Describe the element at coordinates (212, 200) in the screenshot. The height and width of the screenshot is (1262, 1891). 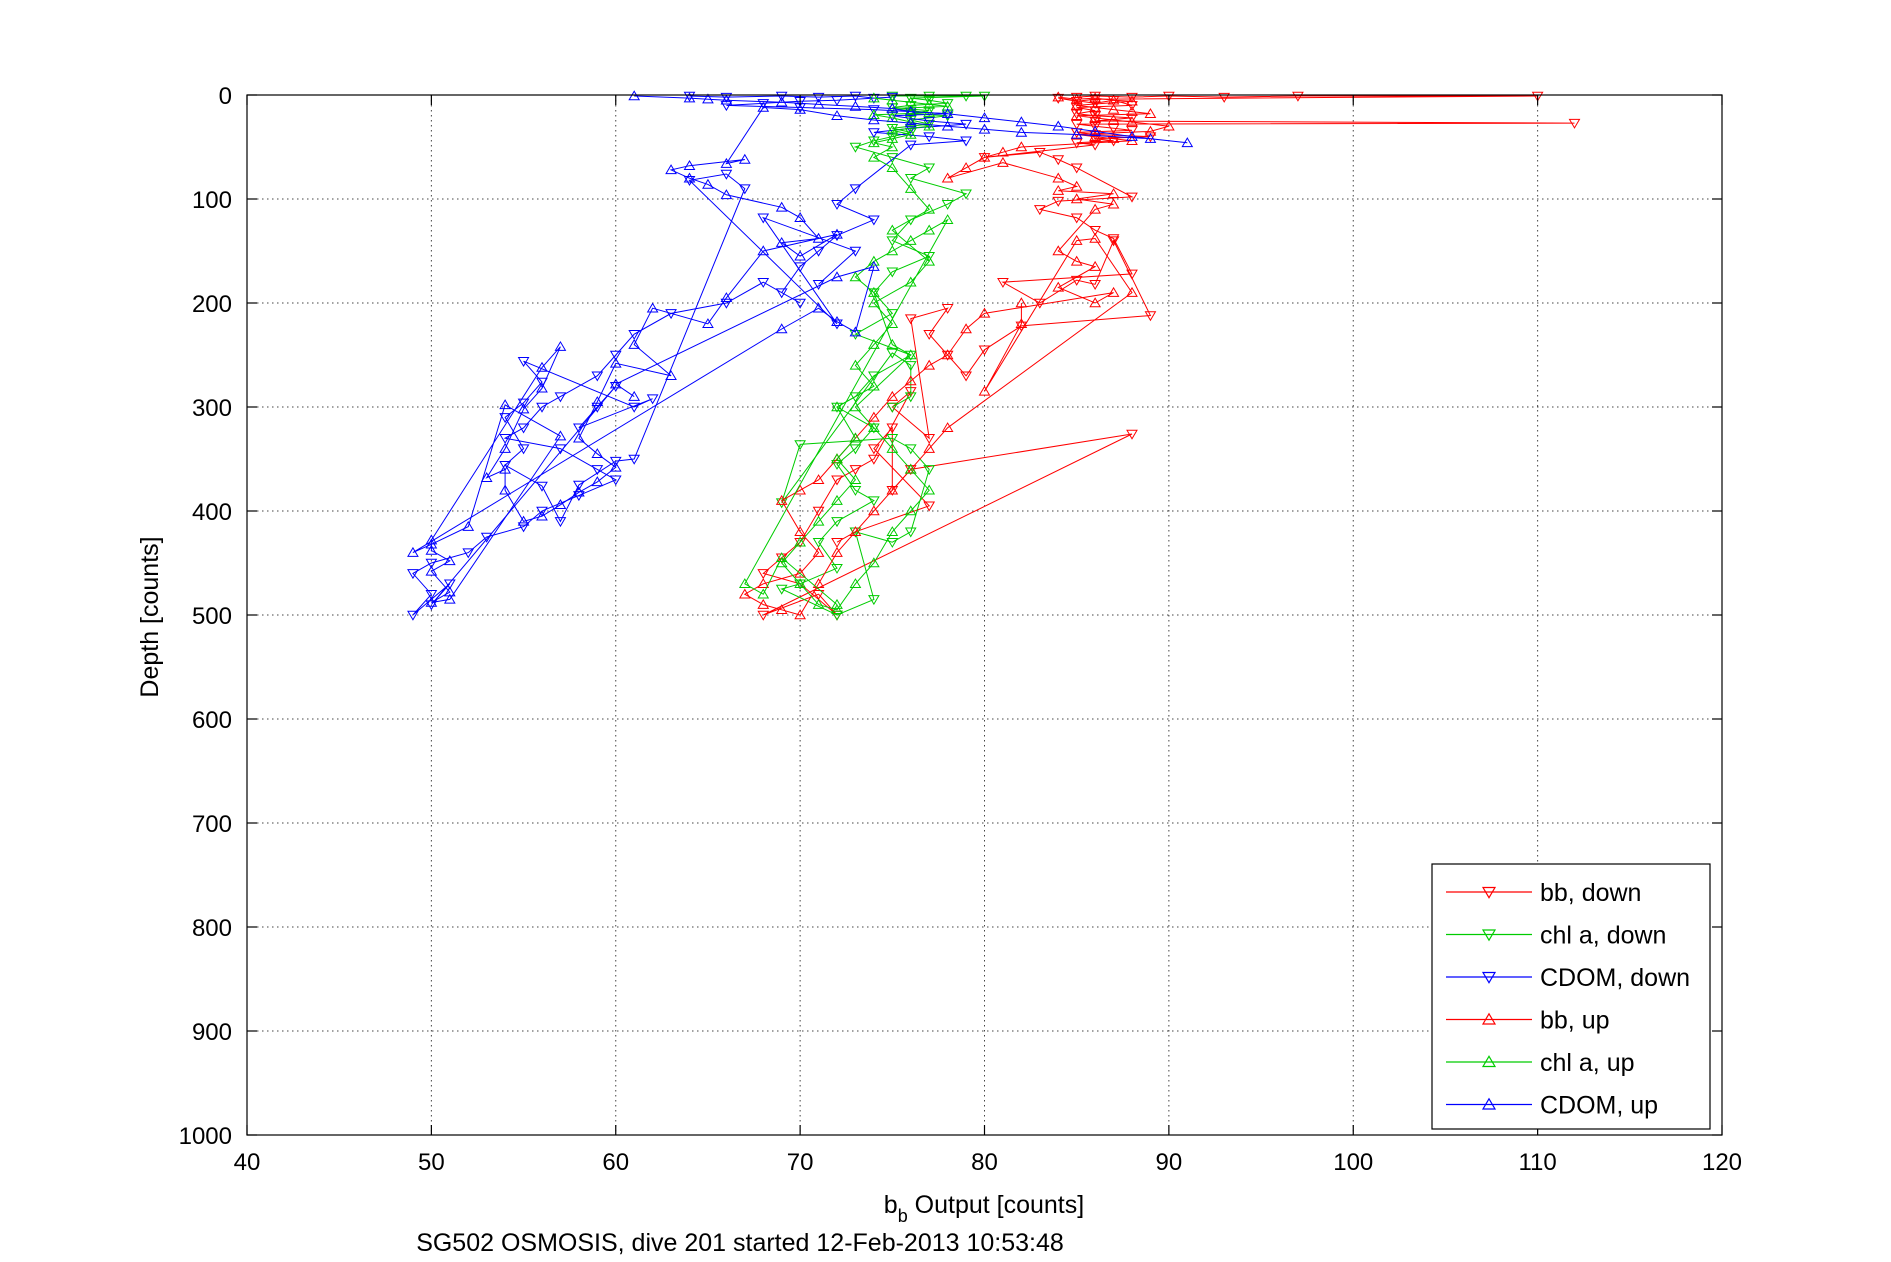
I see `y-tick-label: 100` at that location.